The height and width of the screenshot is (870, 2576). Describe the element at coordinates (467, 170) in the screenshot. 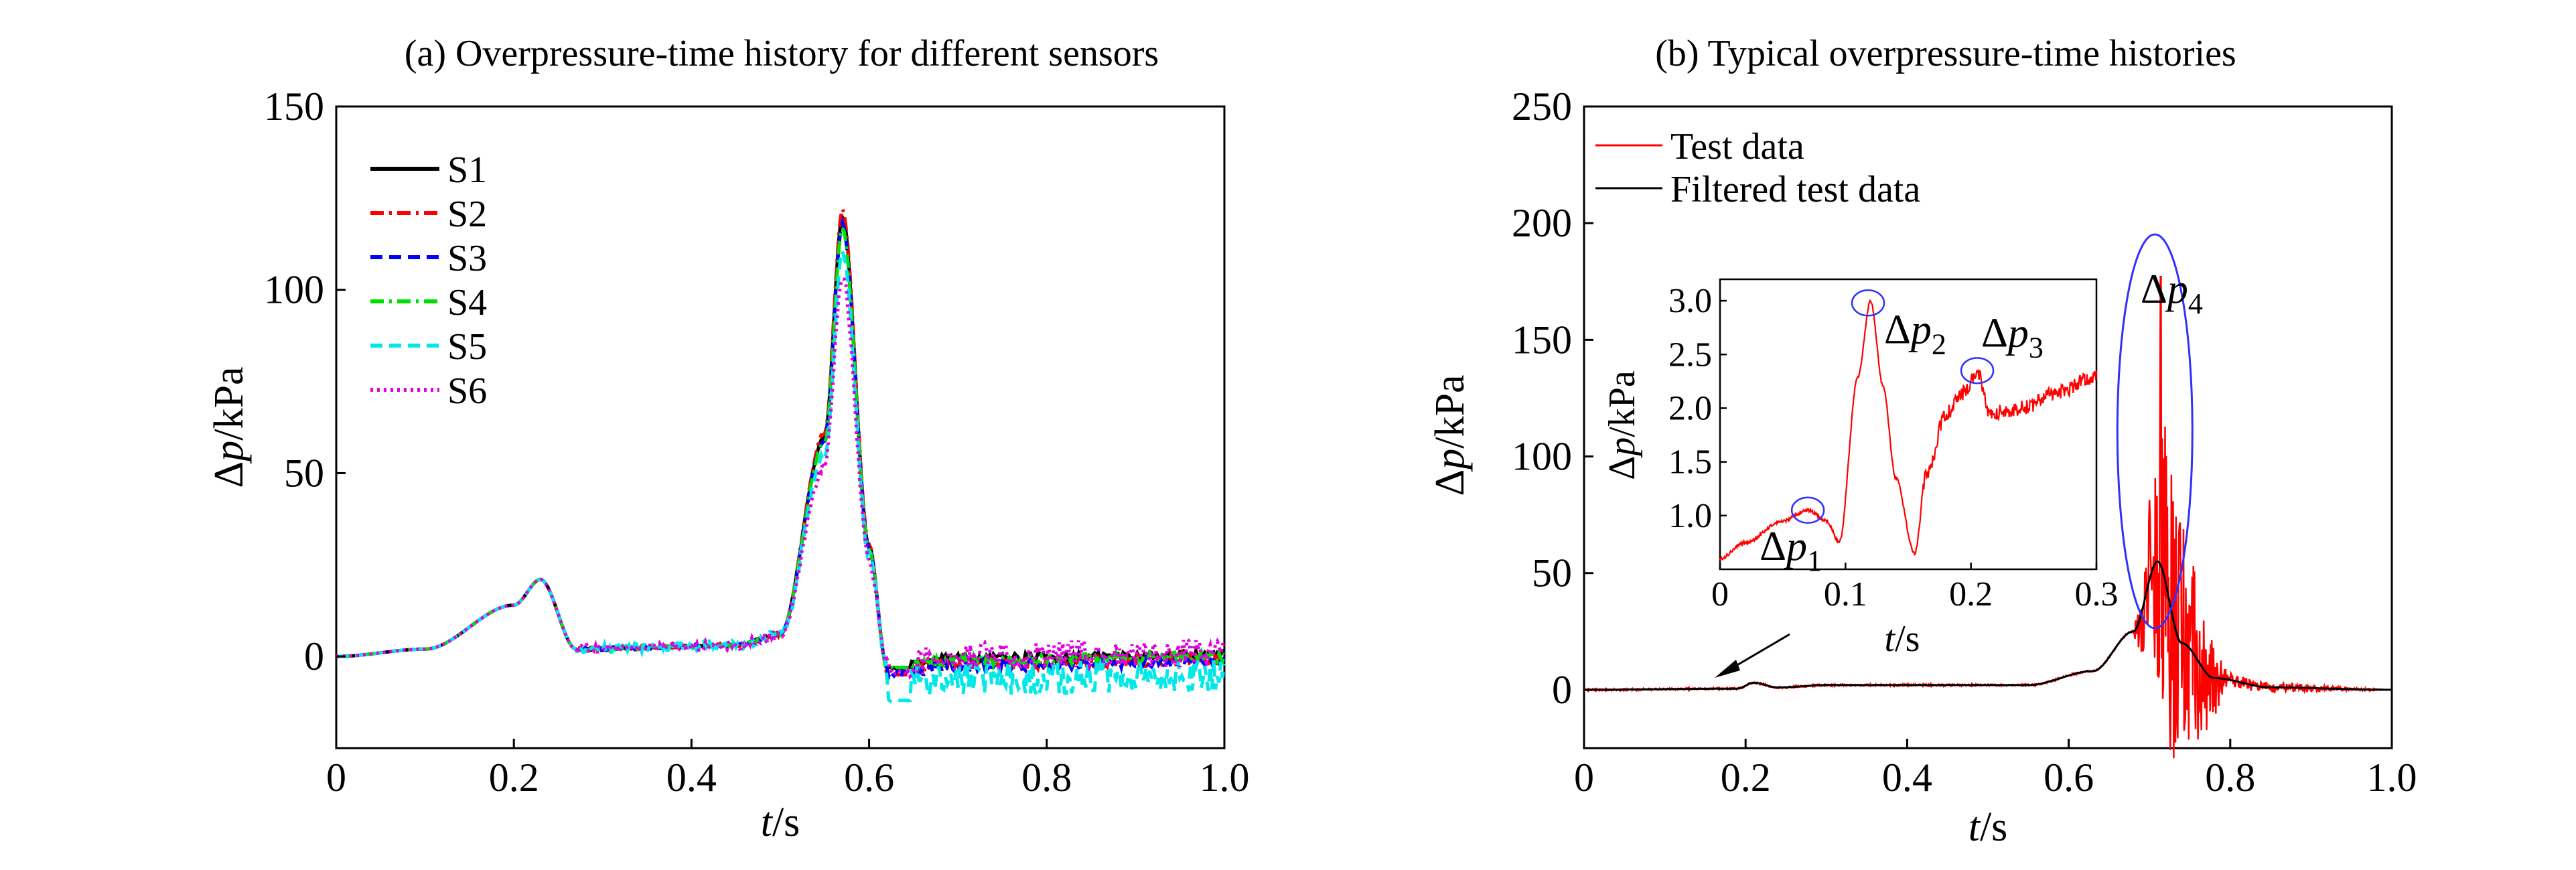

I see `legend-label: S1` at that location.